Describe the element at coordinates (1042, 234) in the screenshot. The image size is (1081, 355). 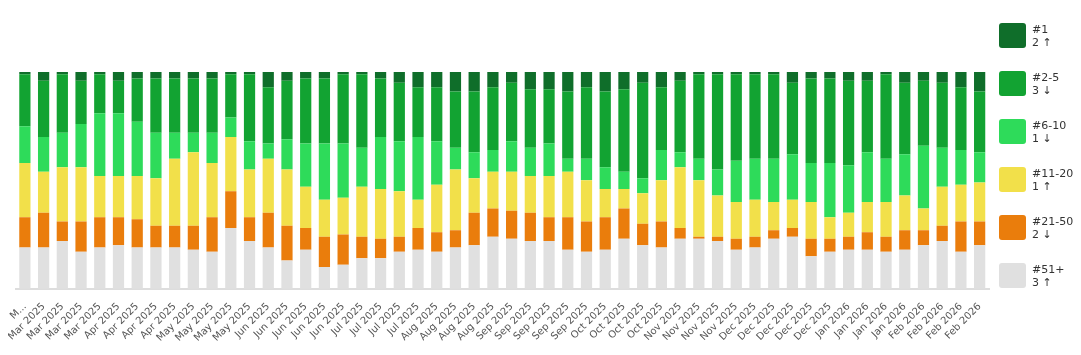
I see `text: 2 ↓` at that location.